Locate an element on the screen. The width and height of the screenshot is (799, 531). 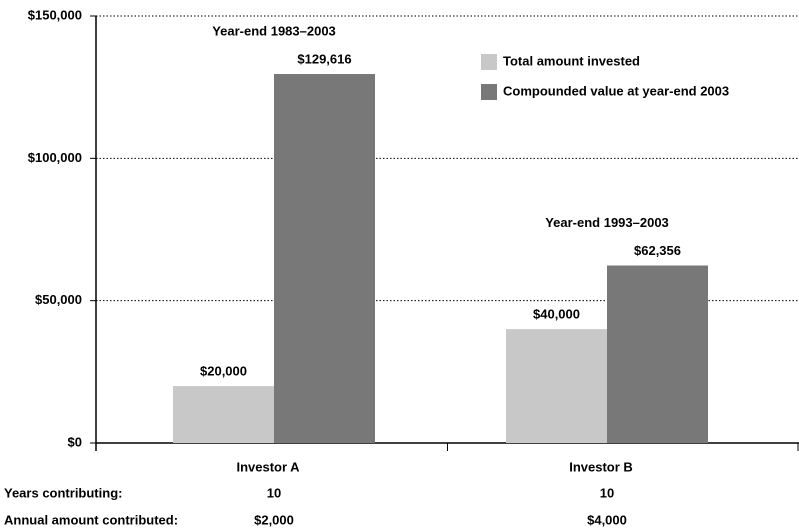
legend-label: Total amount invested is located at coordinates (571, 60).